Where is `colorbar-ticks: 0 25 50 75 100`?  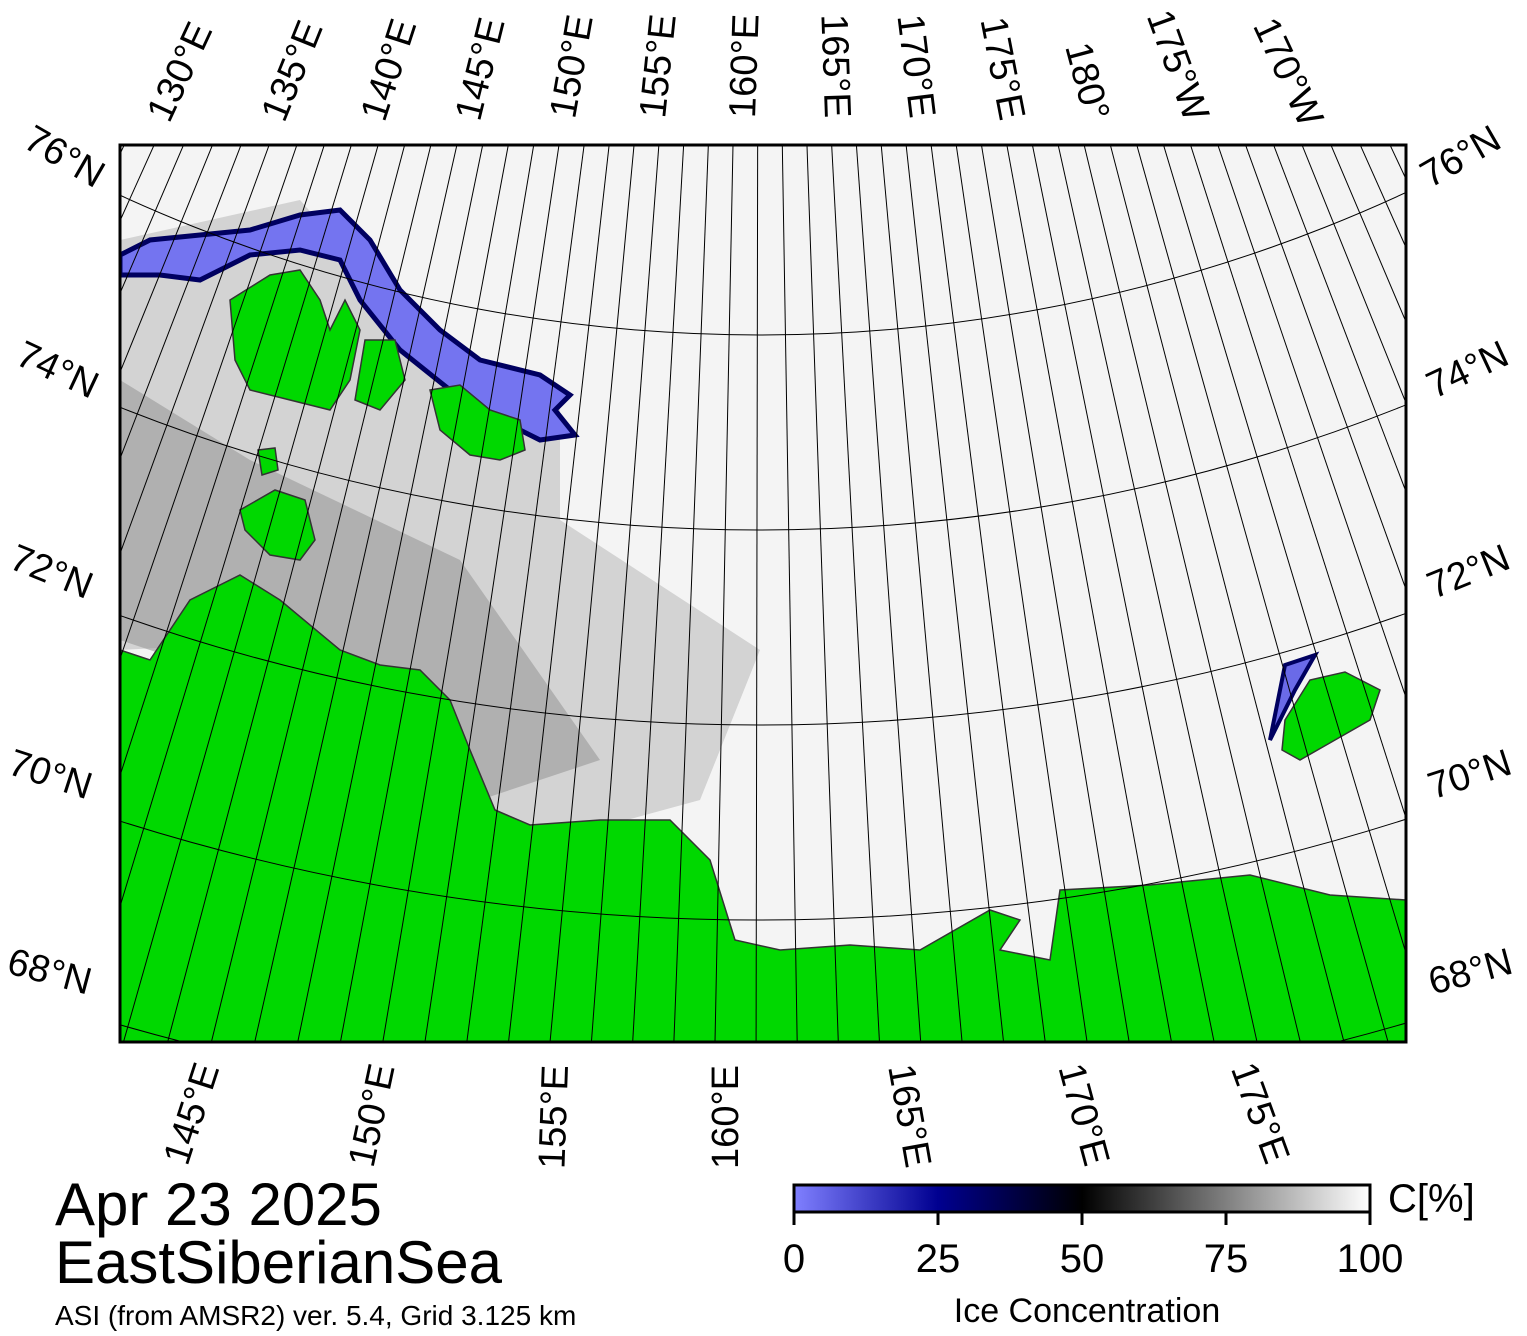
colorbar-ticks: 0 25 50 75 100 is located at coordinates (1093, 1246).